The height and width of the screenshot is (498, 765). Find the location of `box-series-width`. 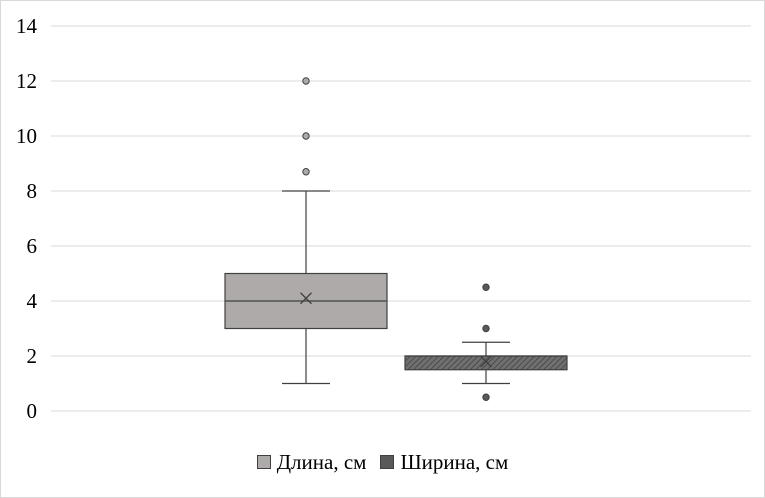

box-series-width is located at coordinates (486, 342).